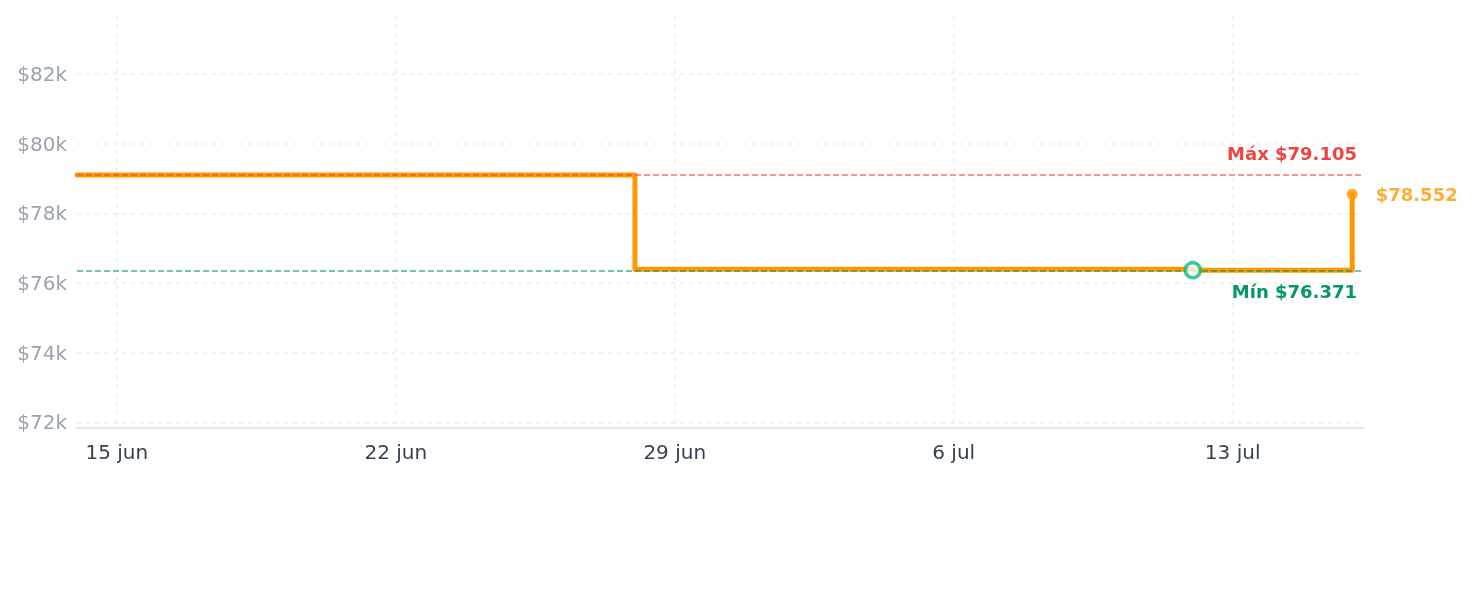 Image resolution: width=1478 pixels, height=607 pixels. What do you see at coordinates (42, 74) in the screenshot?
I see `y-tick-label: $82k` at bounding box center [42, 74].